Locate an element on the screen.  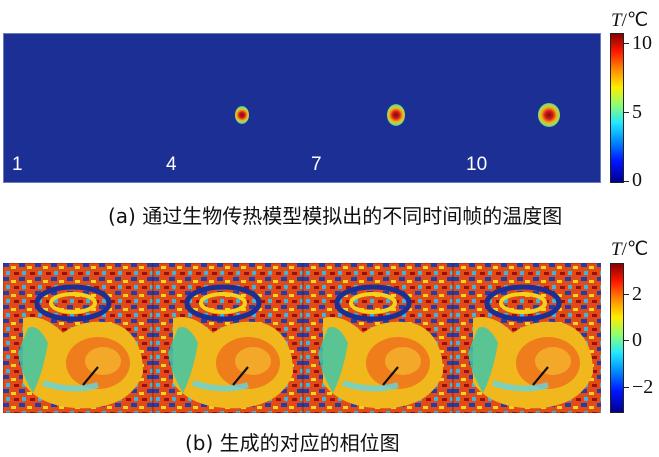
colorbar-a is located at coordinates (617, 108).